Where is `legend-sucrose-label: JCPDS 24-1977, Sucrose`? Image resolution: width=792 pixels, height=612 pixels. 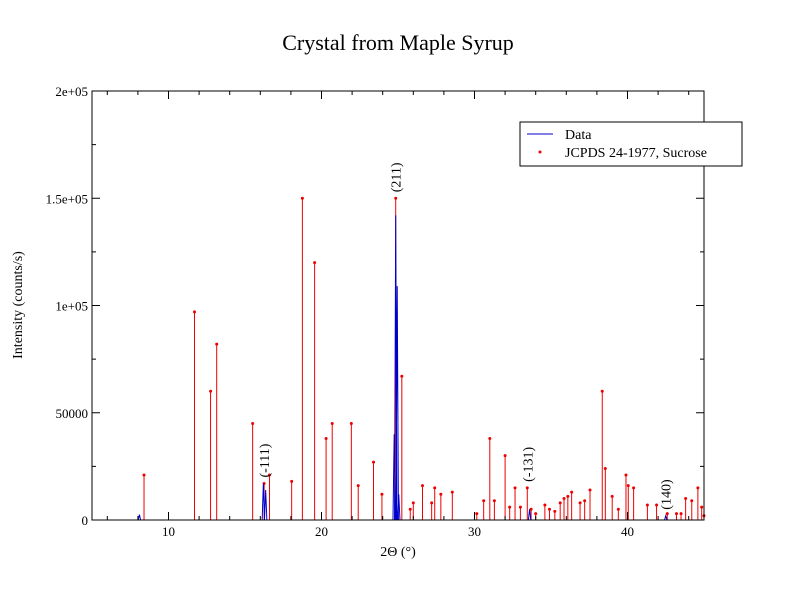
legend-sucrose-label: JCPDS 24-1977, Sucrose is located at coordinates (636, 153).